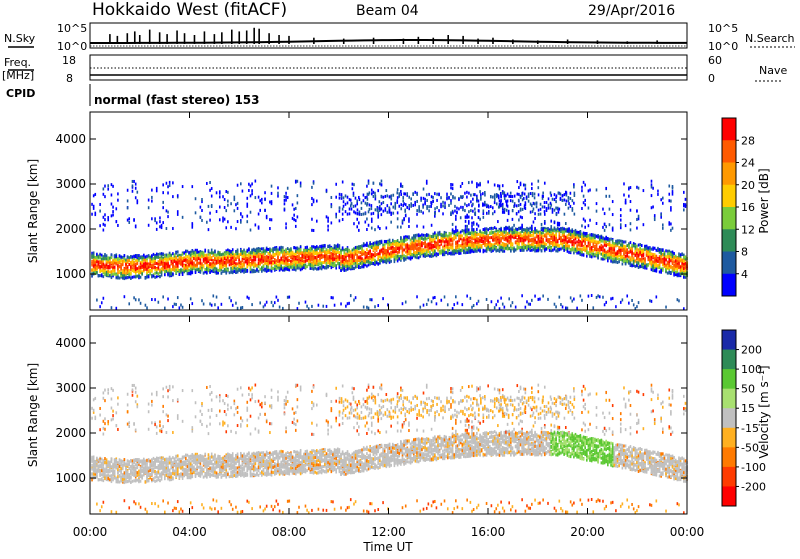  I want to click on noise-right-tick-top: 10^5, so click(723, 28).